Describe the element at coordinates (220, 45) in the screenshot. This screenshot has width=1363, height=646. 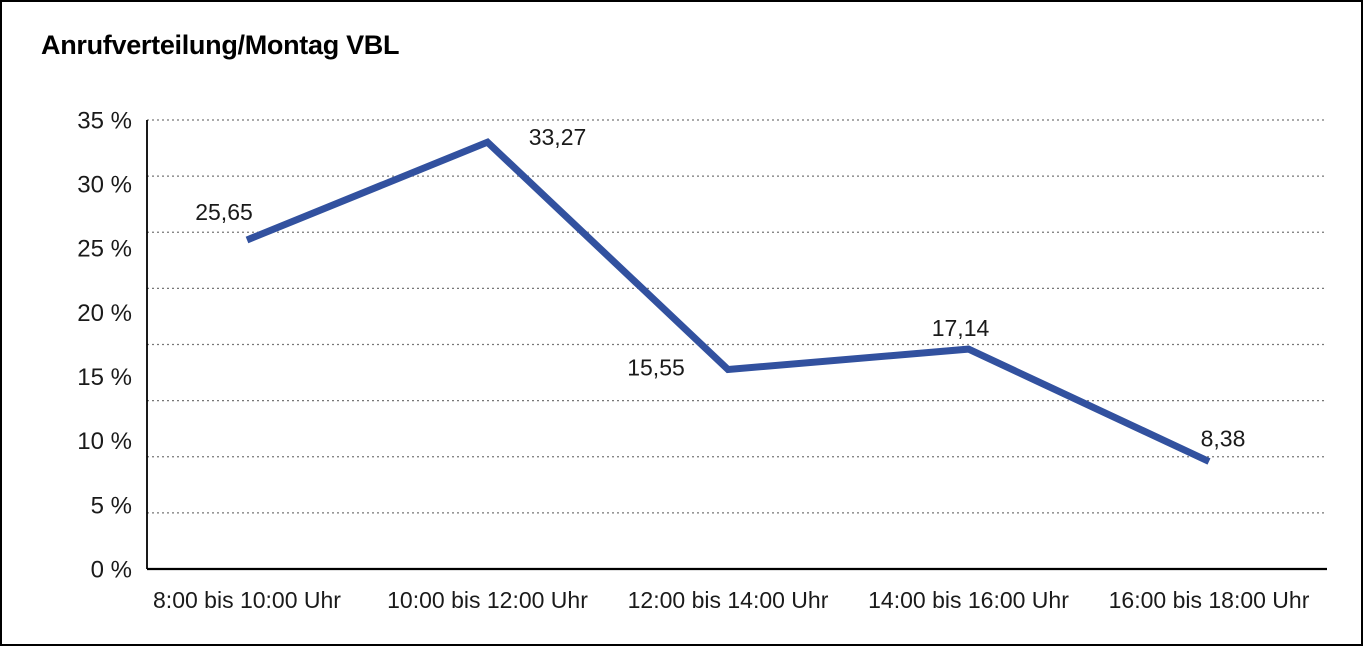
I see `chart-title: Anrufverteilung/Montag VBL` at that location.